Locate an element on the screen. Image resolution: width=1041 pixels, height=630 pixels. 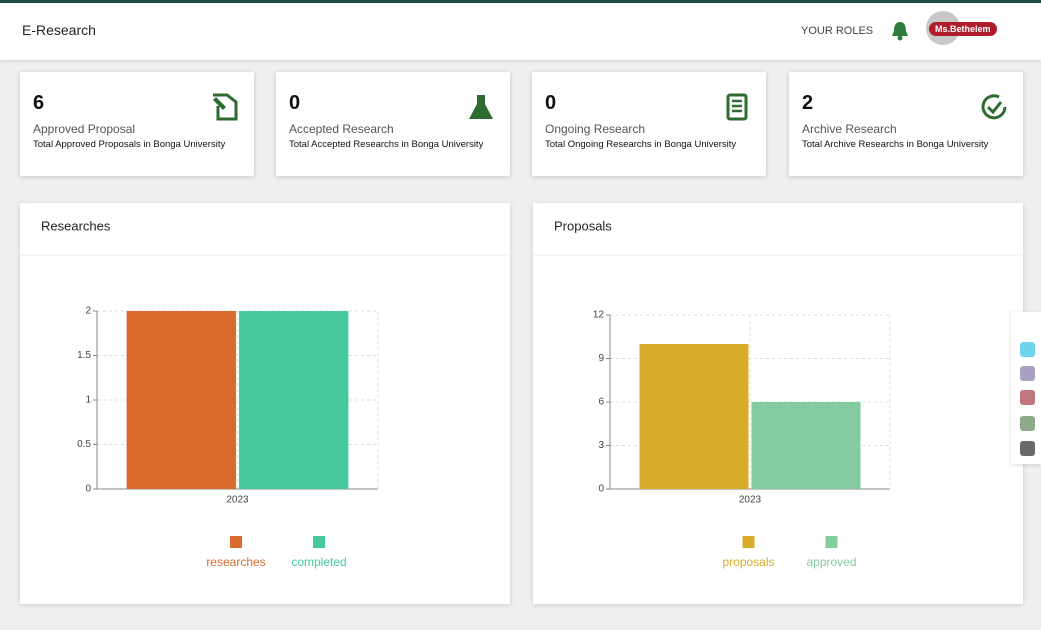
stat-value: 6 is located at coordinates (39, 103).